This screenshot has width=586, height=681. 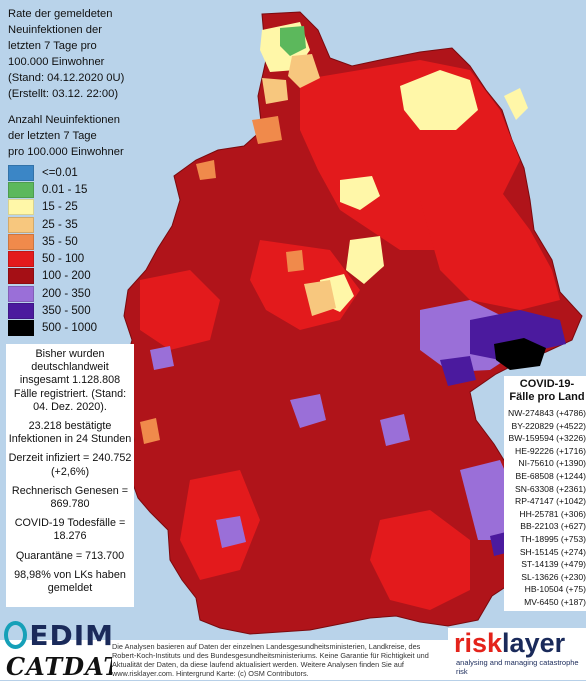 What do you see at coordinates (555, 589) in the screenshot?
I see `state-row: HB-10504 (+75)` at bounding box center [555, 589].